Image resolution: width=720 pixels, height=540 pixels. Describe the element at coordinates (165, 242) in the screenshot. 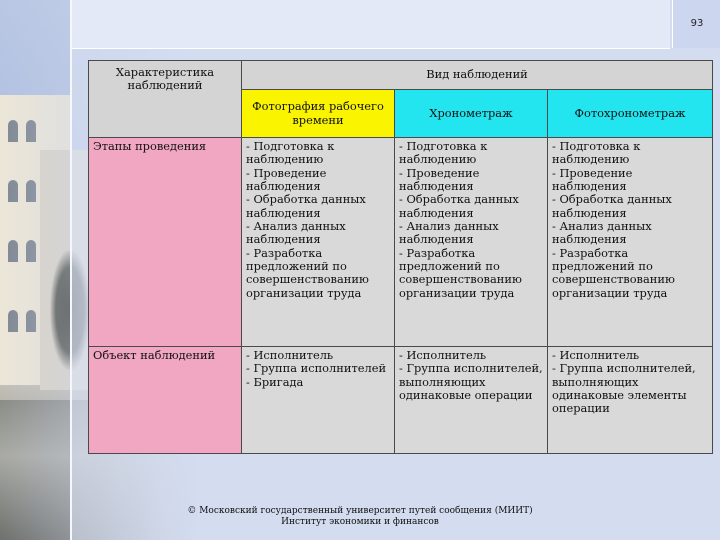

I see `row-label-stages: Этапы проведения` at that location.